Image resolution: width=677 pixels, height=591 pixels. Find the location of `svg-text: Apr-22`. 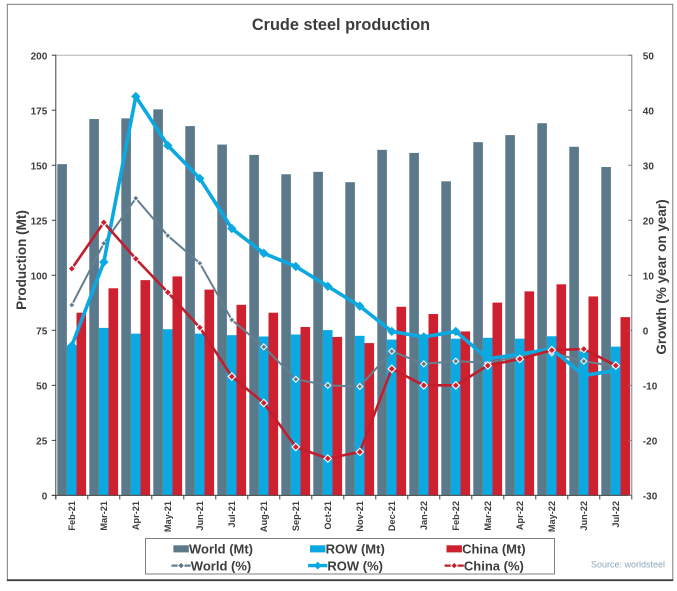

svg-text: Apr-22 is located at coordinates (520, 515).